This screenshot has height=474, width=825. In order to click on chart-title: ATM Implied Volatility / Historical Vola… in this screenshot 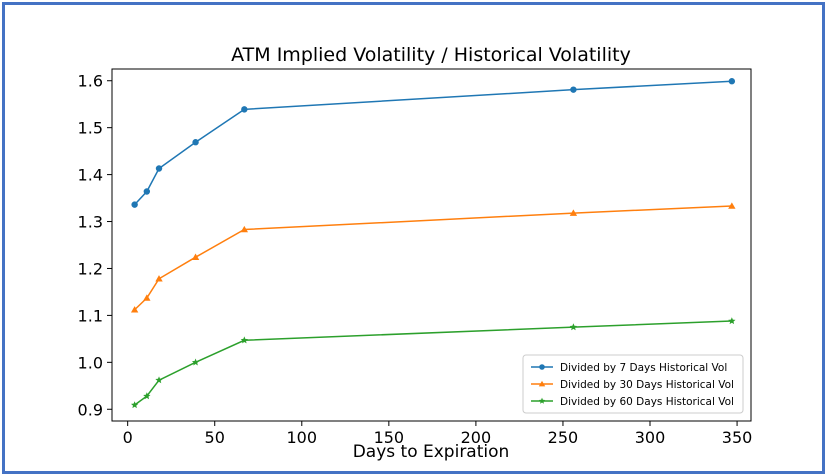, I will do `click(431, 55)`.